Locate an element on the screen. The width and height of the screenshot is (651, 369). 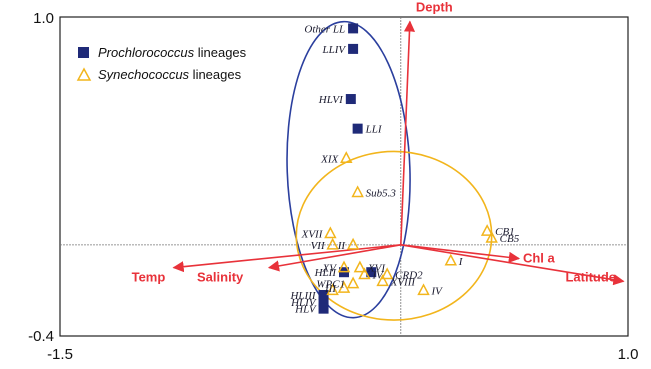
marker-s1-p10 is located at coordinates (451, 259).